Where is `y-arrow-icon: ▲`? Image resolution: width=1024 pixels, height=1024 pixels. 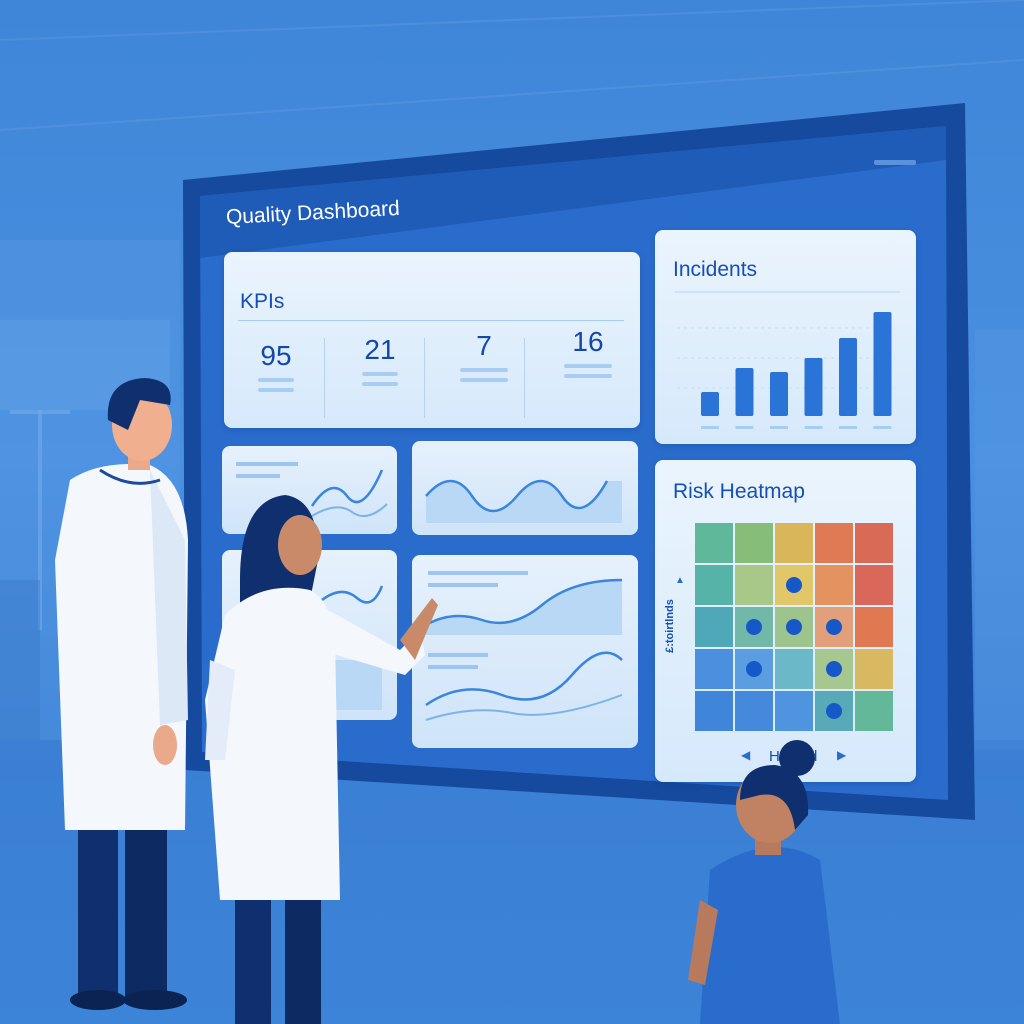
y-arrow-icon: ▲ is located at coordinates (680, 580).